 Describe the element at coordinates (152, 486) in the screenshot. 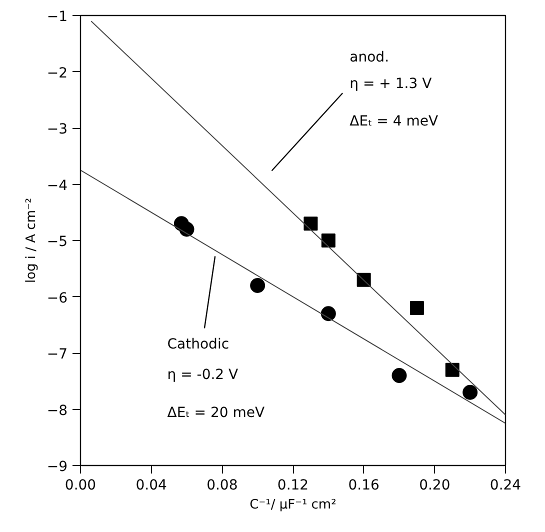

I see `x-tick-label: 0.04` at that location.